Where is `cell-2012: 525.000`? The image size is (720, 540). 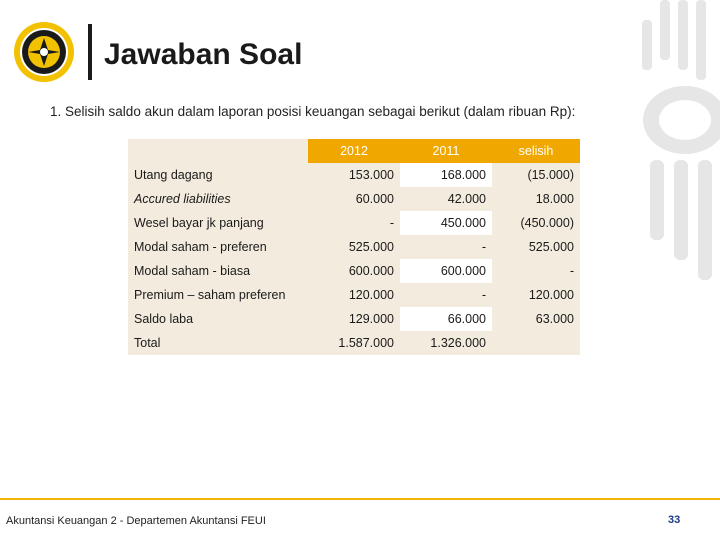 cell-2012: 525.000 is located at coordinates (354, 247).